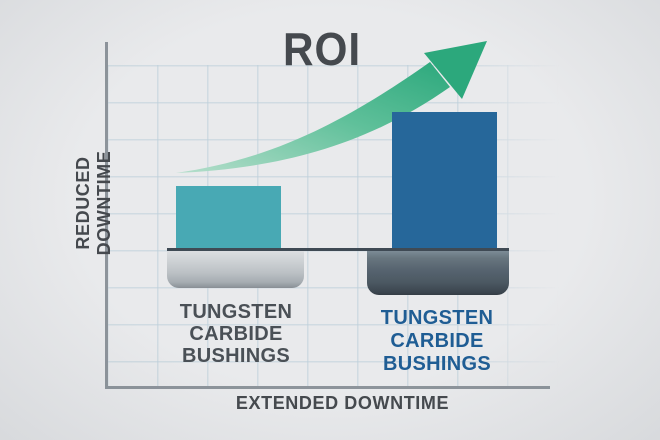 This screenshot has width=660, height=440. I want to click on bar-label-left: TUNGSTEN CARBIDE BUSHINGS, so click(236, 334).